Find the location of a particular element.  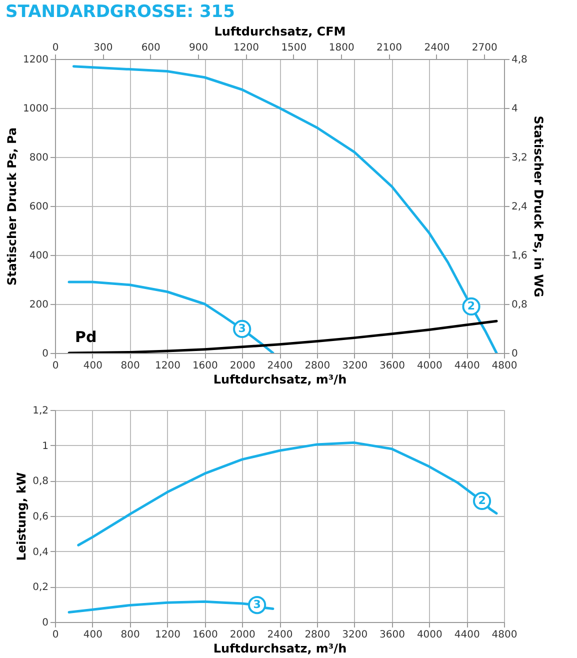

y-tick-label: 1200 is located at coordinates (35, 60).